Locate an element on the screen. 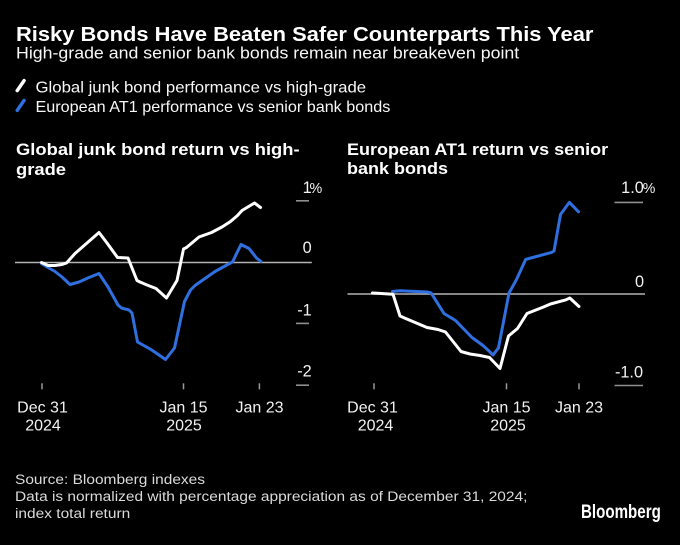 Image resolution: width=680 pixels, height=545 pixels. svg-text: bank bonds is located at coordinates (397, 168).